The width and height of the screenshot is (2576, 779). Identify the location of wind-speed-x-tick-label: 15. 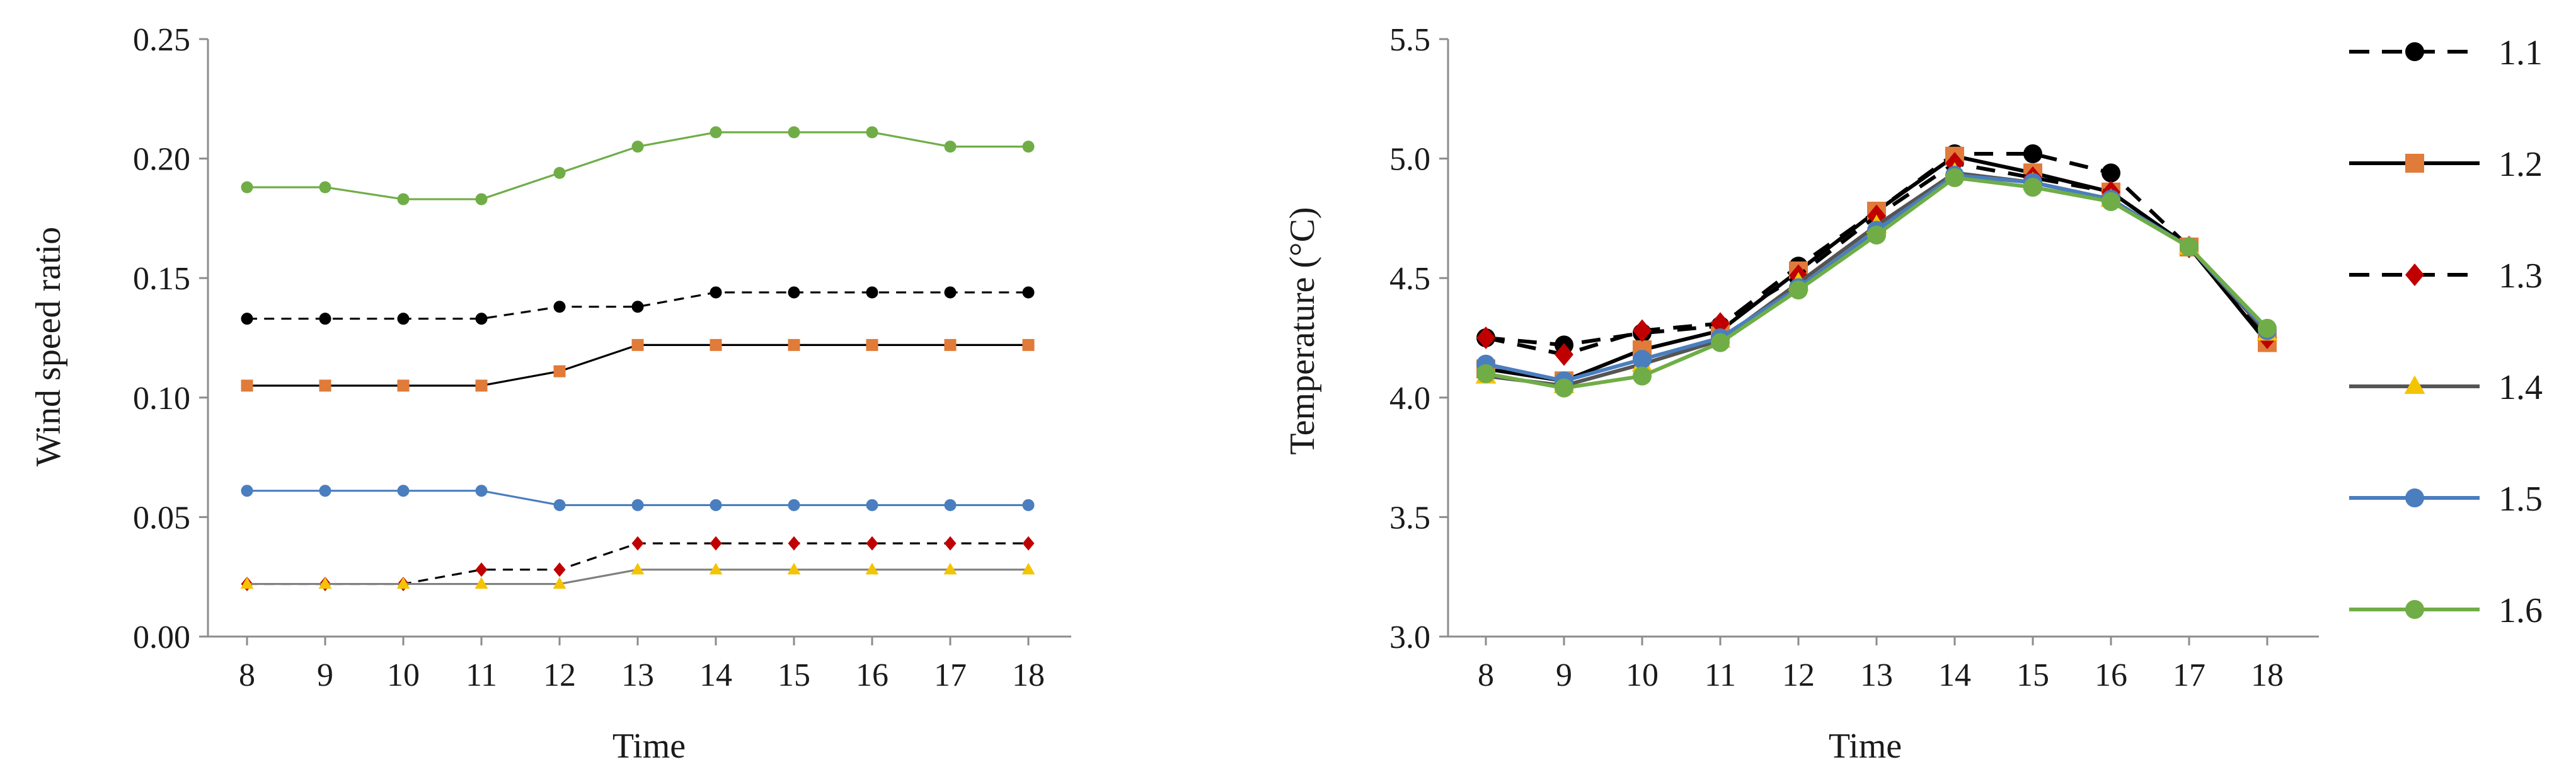
(794, 675).